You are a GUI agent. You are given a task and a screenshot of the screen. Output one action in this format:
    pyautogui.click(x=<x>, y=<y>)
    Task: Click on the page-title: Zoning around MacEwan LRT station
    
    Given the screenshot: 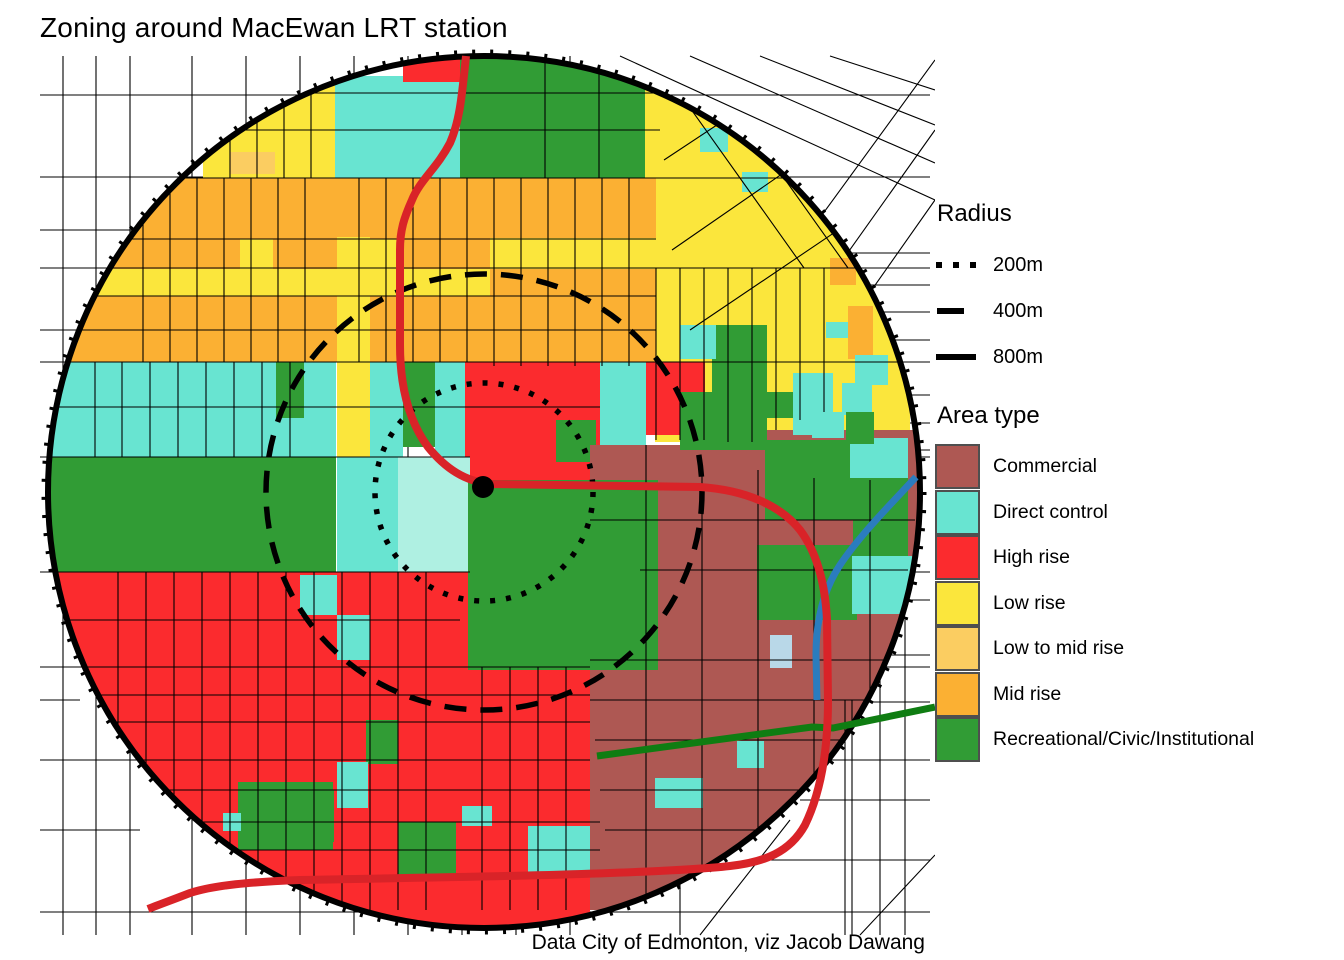 What is the action you would take?
    pyautogui.click(x=274, y=27)
    